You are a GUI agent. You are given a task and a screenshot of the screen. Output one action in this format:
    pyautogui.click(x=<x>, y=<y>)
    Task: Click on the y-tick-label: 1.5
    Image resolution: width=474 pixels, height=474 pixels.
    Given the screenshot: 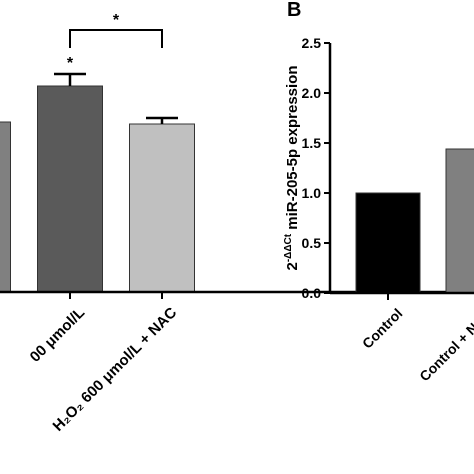 What is the action you would take?
    pyautogui.click(x=312, y=143)
    